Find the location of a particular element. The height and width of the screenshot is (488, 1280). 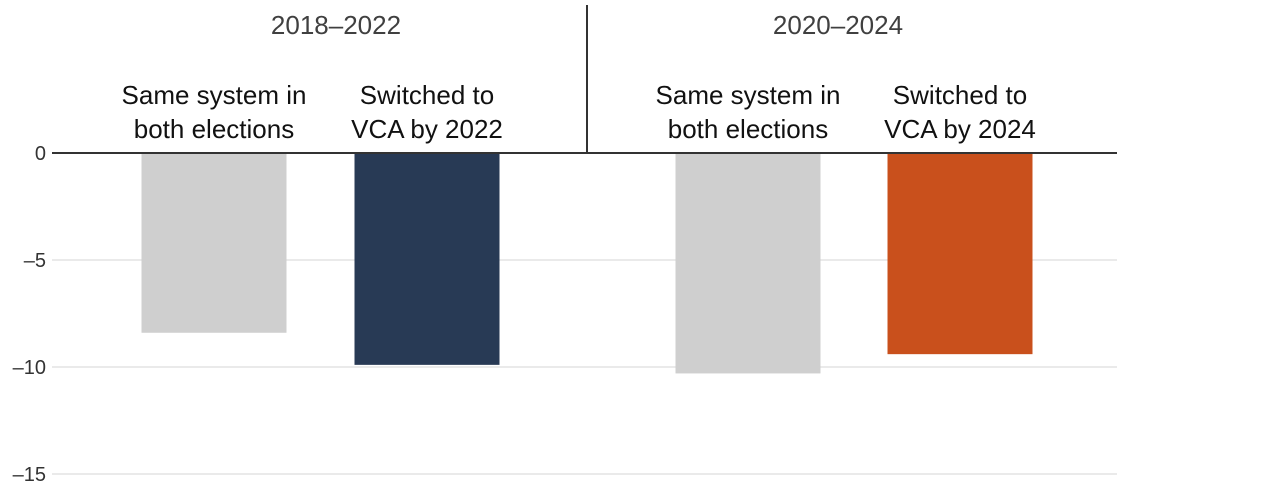

y-tick-label: –15 is located at coordinates (29, 475).